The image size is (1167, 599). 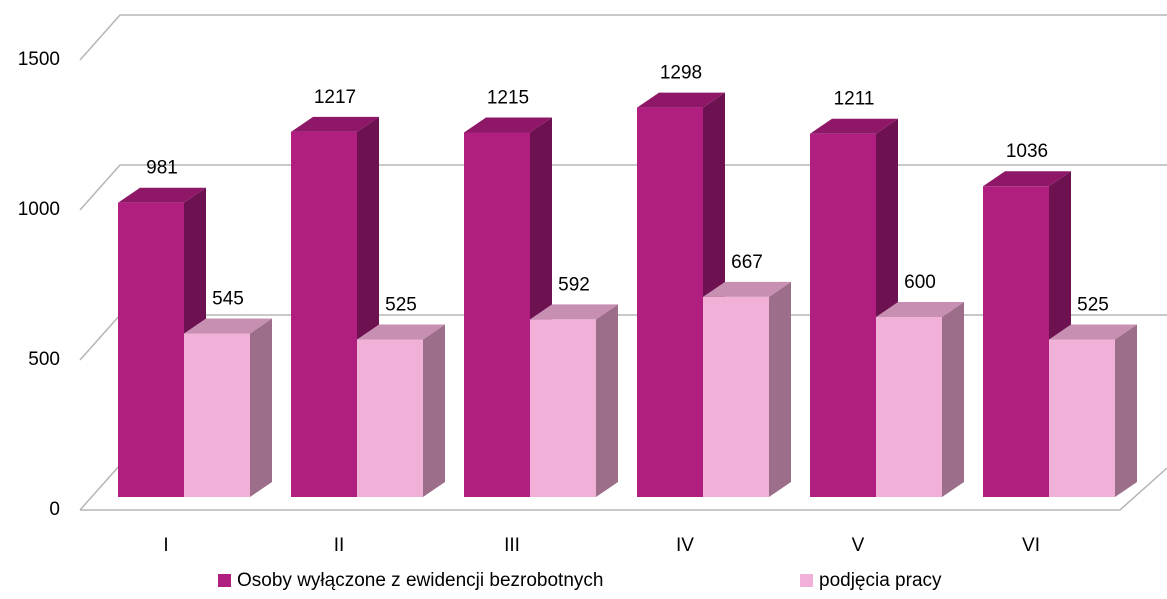 What do you see at coordinates (858, 545) in the screenshot?
I see `x-tick-label: V` at bounding box center [858, 545].